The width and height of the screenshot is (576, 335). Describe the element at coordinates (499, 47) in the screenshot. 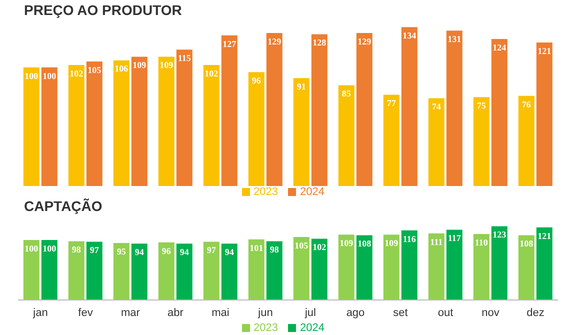

I see `data-label: 124` at that location.